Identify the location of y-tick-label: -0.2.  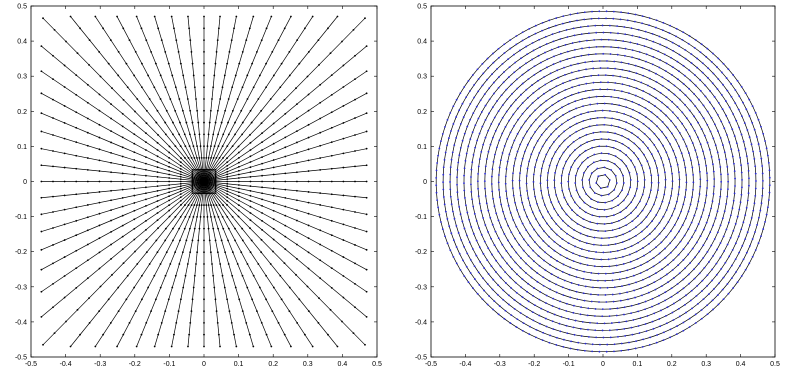
(421, 252).